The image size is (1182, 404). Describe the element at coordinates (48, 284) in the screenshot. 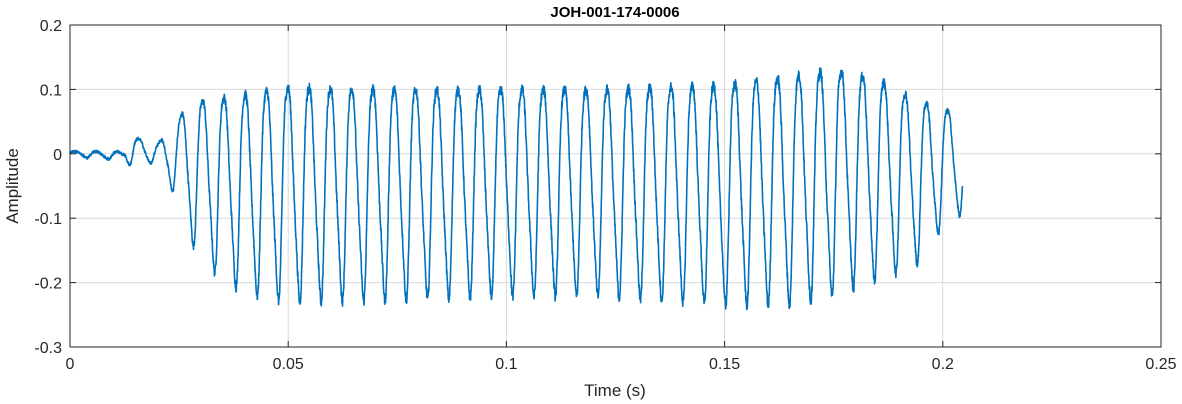

I see `y-tick-label: -0.2` at that location.